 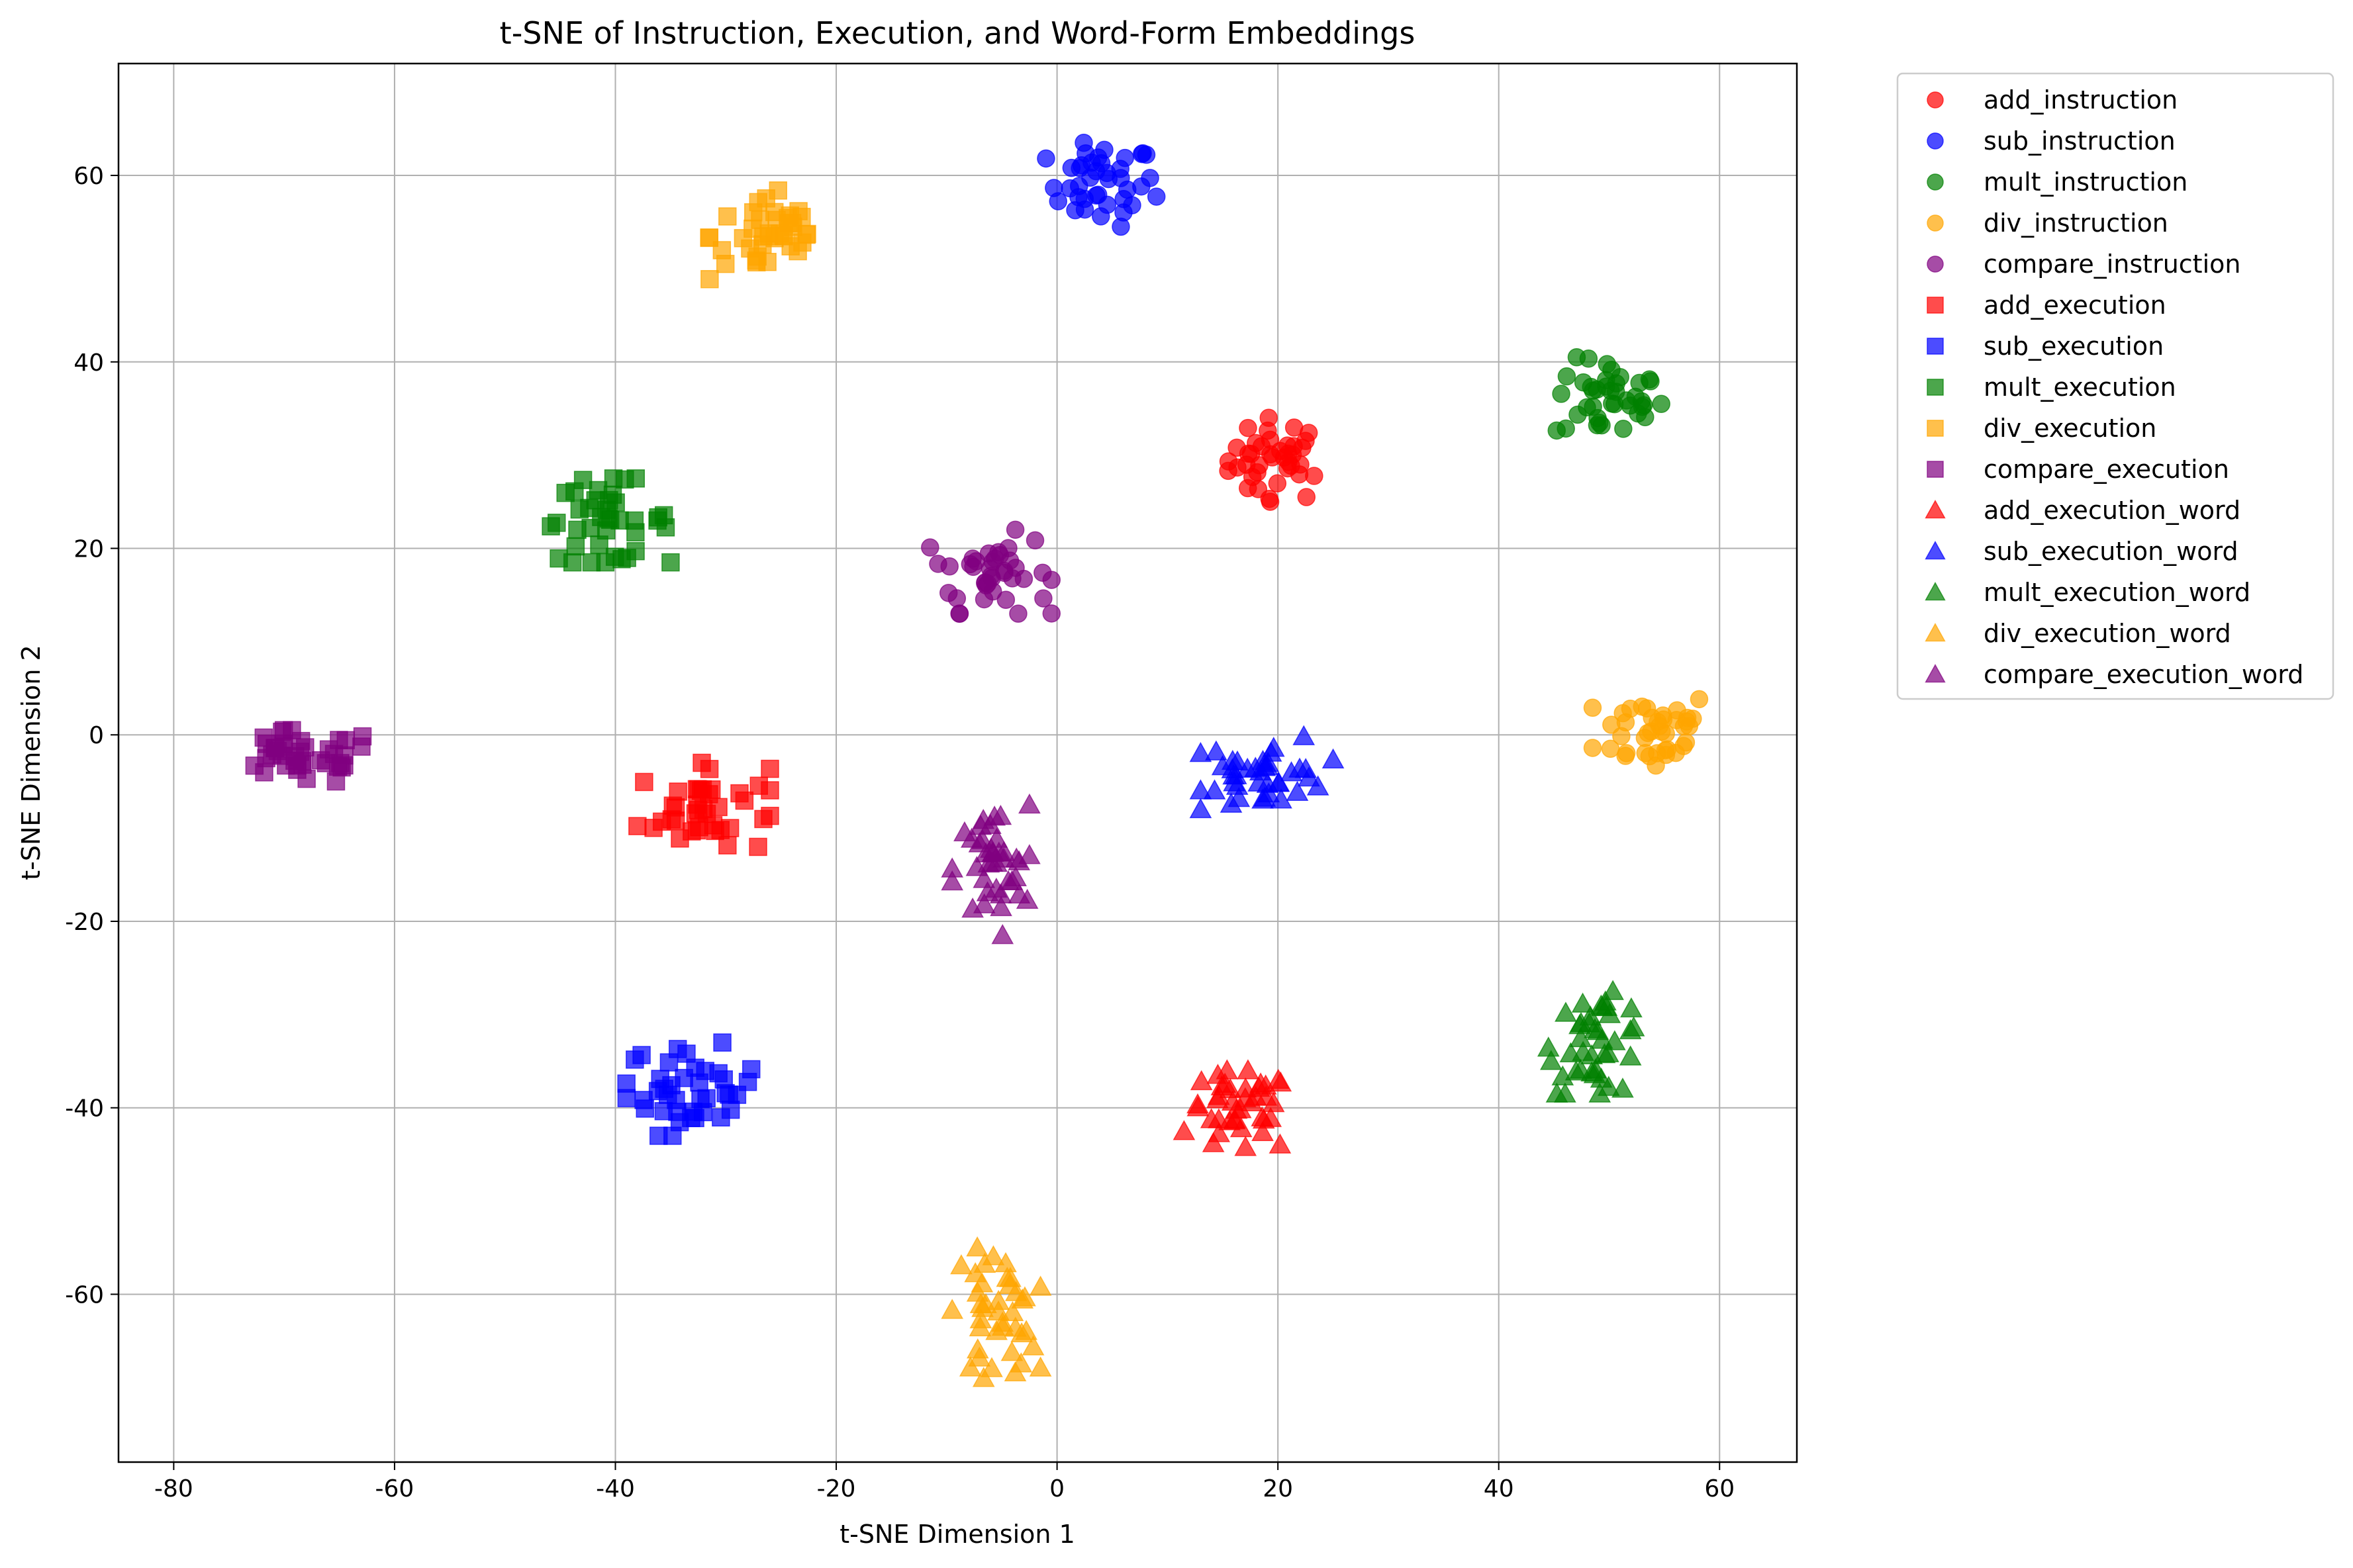 I want to click on legend-label: div_execution, so click(x=2070, y=428).